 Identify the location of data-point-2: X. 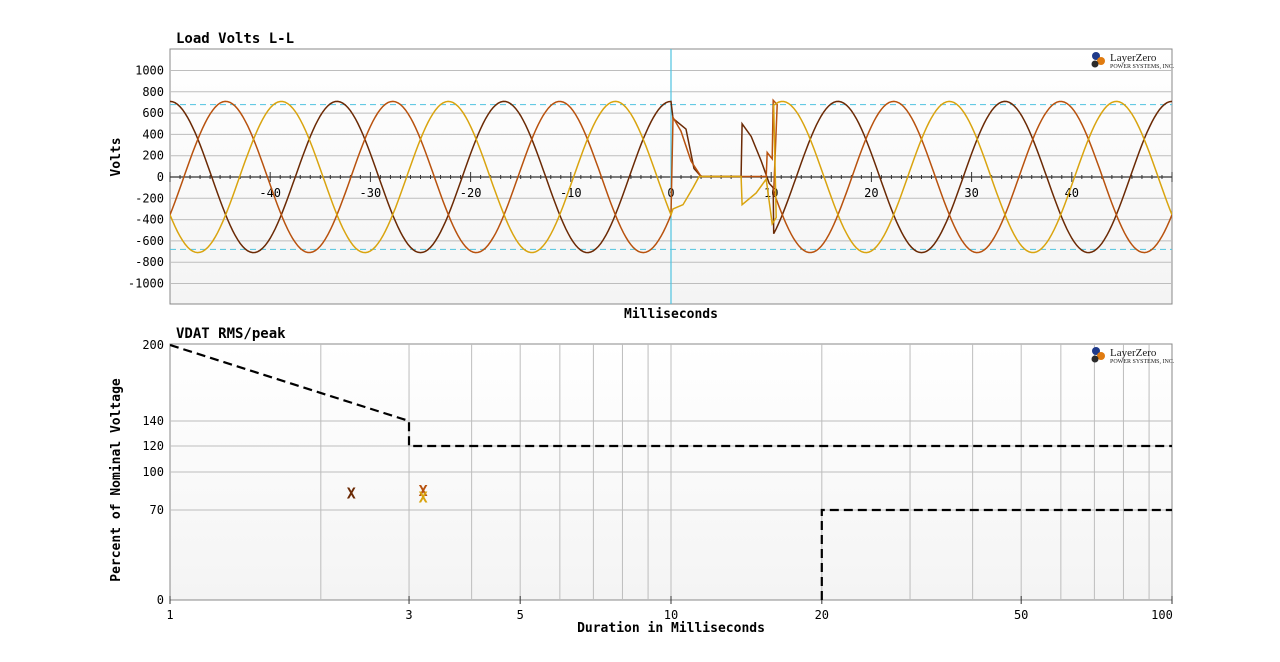
(423, 491).